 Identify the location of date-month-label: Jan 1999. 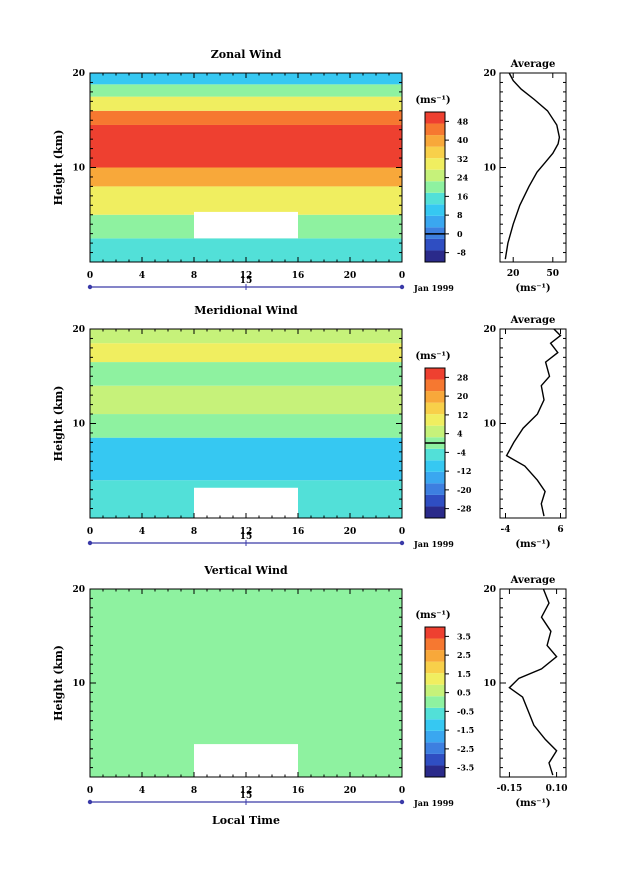
(433, 803).